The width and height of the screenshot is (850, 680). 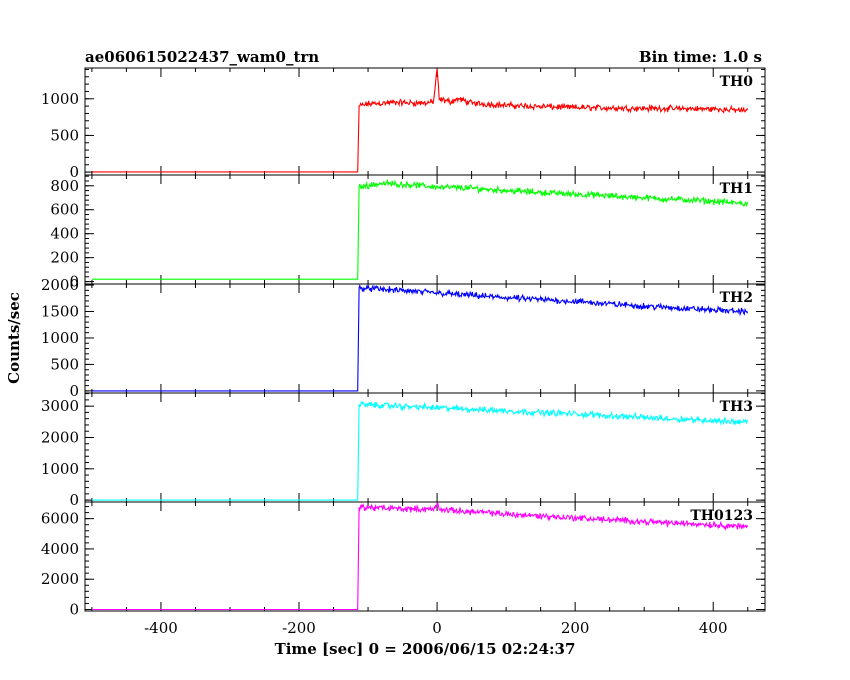 I want to click on y-axis-title: Counts/sec, so click(x=14, y=338).